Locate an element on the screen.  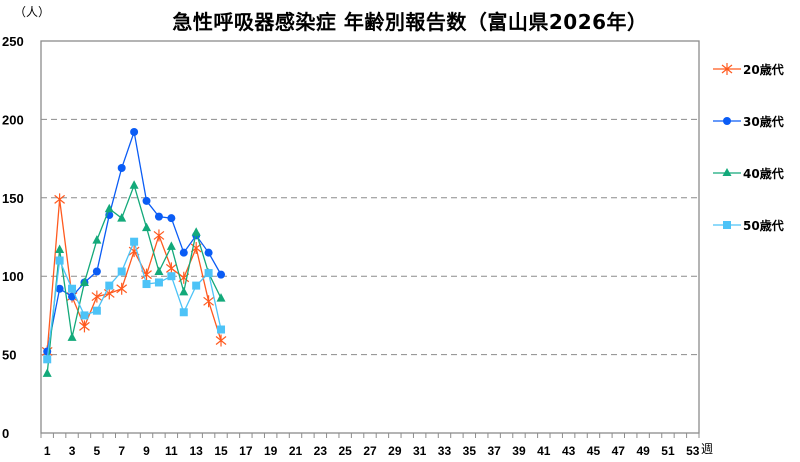
y-axis-unit-label: （人） is located at coordinates (32, 12).